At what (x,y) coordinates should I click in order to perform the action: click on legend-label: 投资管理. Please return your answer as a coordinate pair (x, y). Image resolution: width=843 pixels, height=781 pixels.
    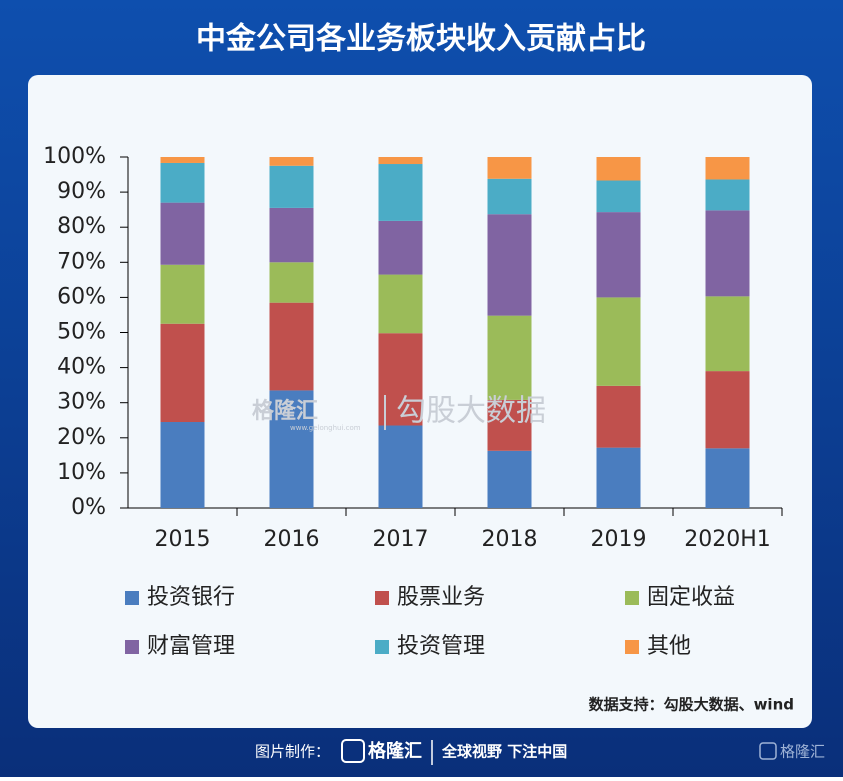
    Looking at the image, I should click on (441, 646).